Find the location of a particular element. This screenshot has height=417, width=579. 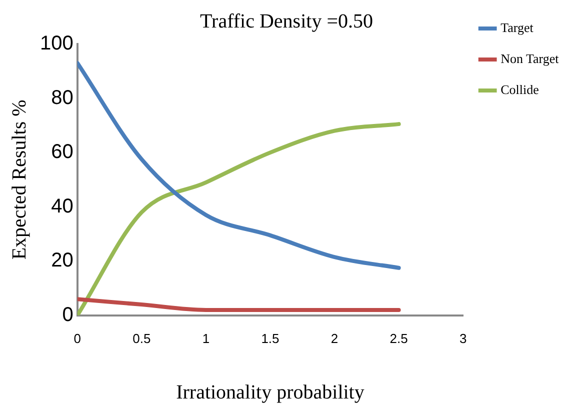

legend-label: Collide is located at coordinates (520, 89).